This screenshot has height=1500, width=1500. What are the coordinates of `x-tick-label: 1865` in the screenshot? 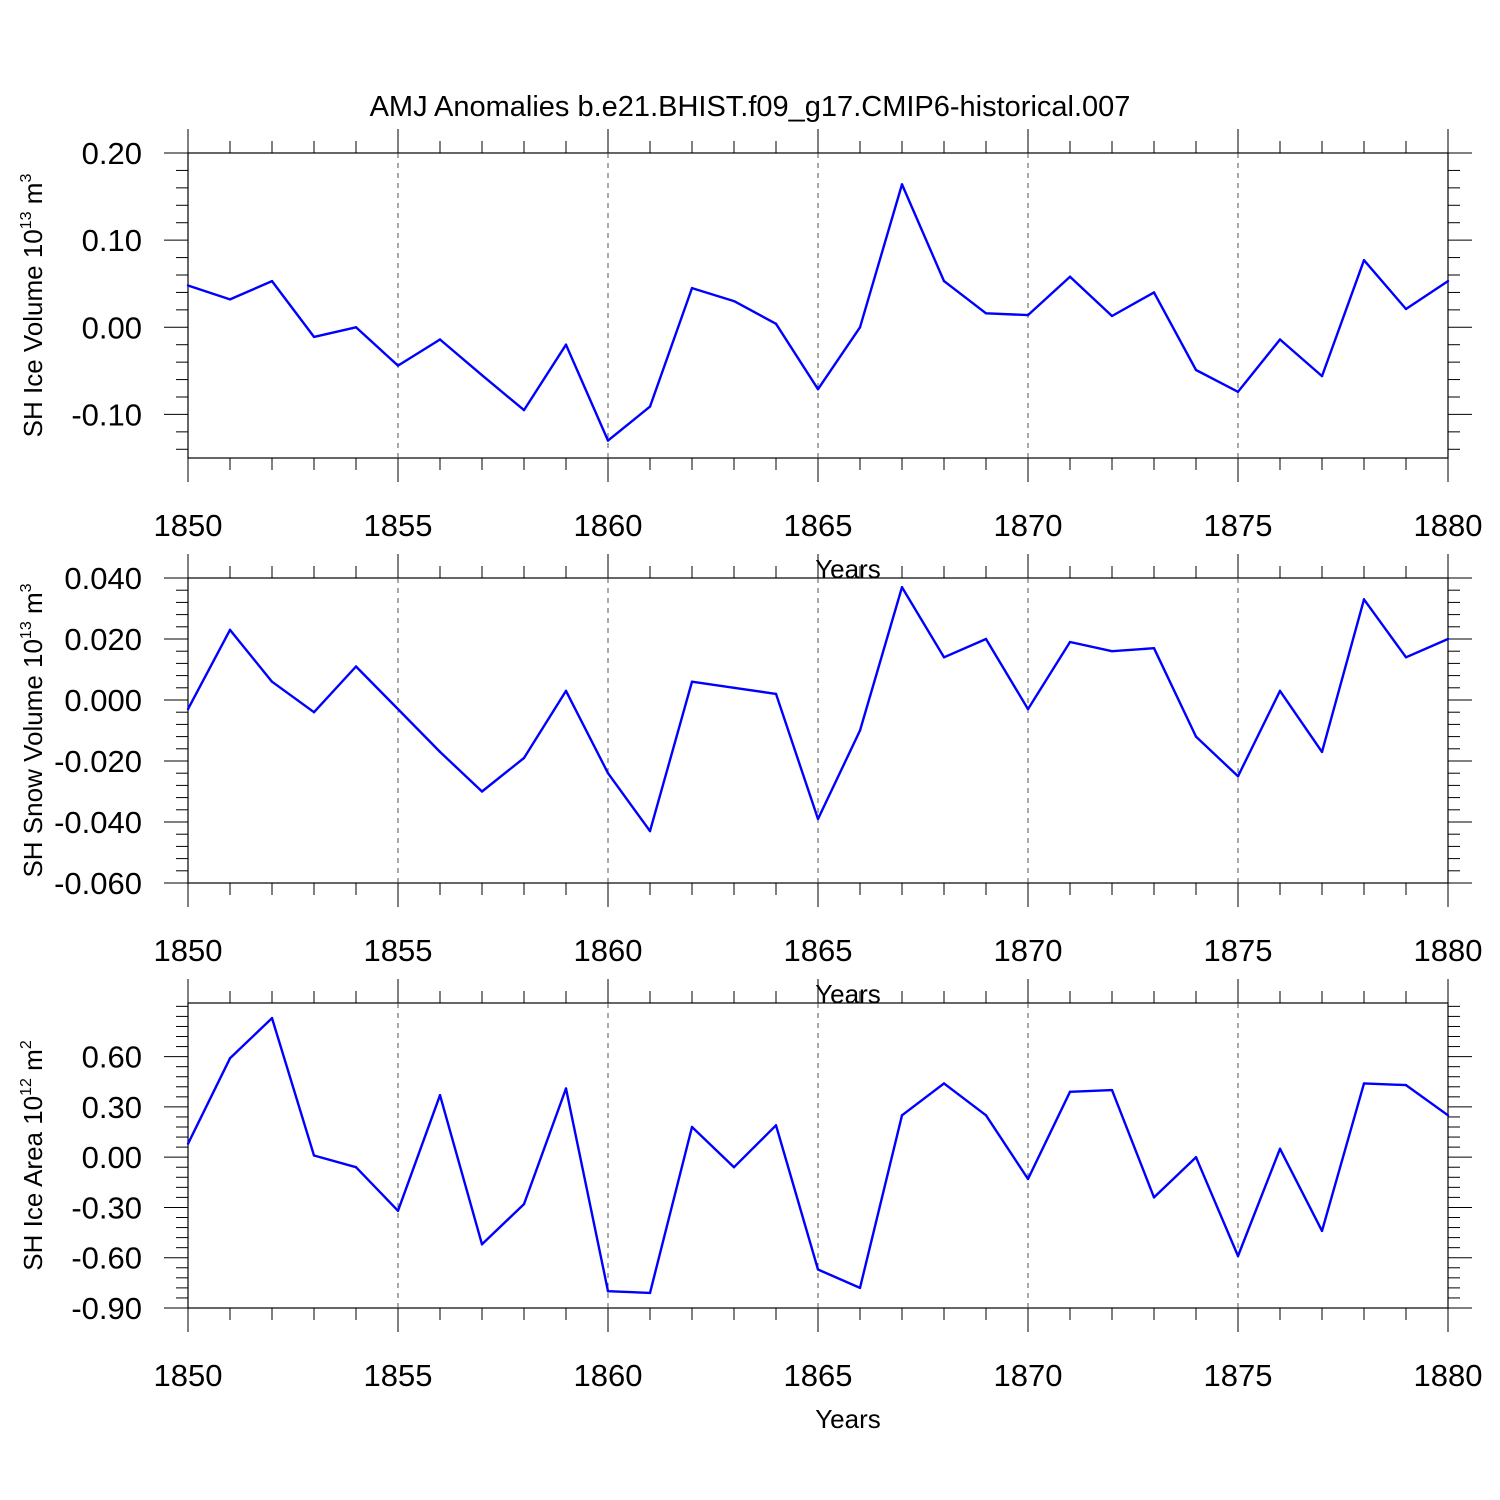 It's located at (818, 525).